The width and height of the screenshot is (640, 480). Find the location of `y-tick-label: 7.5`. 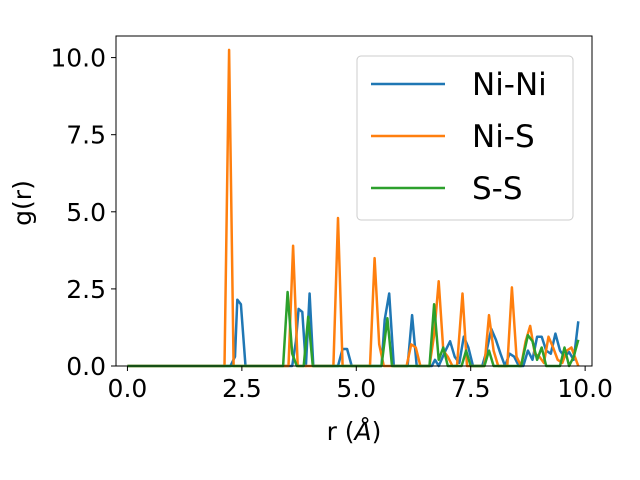

y-tick-label: 7.5 is located at coordinates (86, 135).